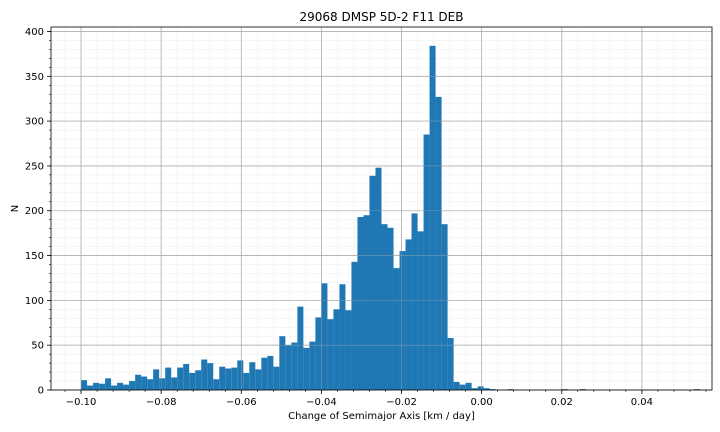 The width and height of the screenshot is (720, 432). Describe the element at coordinates (382, 17) in the screenshot. I see `chart-title: 29068 DMSP 5D-2 F11 DEB` at that location.